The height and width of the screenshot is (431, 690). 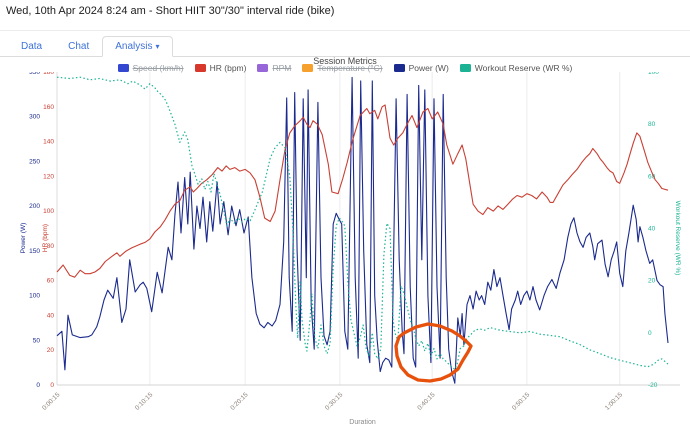 What do you see at coordinates (79, 46) in the screenshot?
I see `tab-chat: Chat` at bounding box center [79, 46].